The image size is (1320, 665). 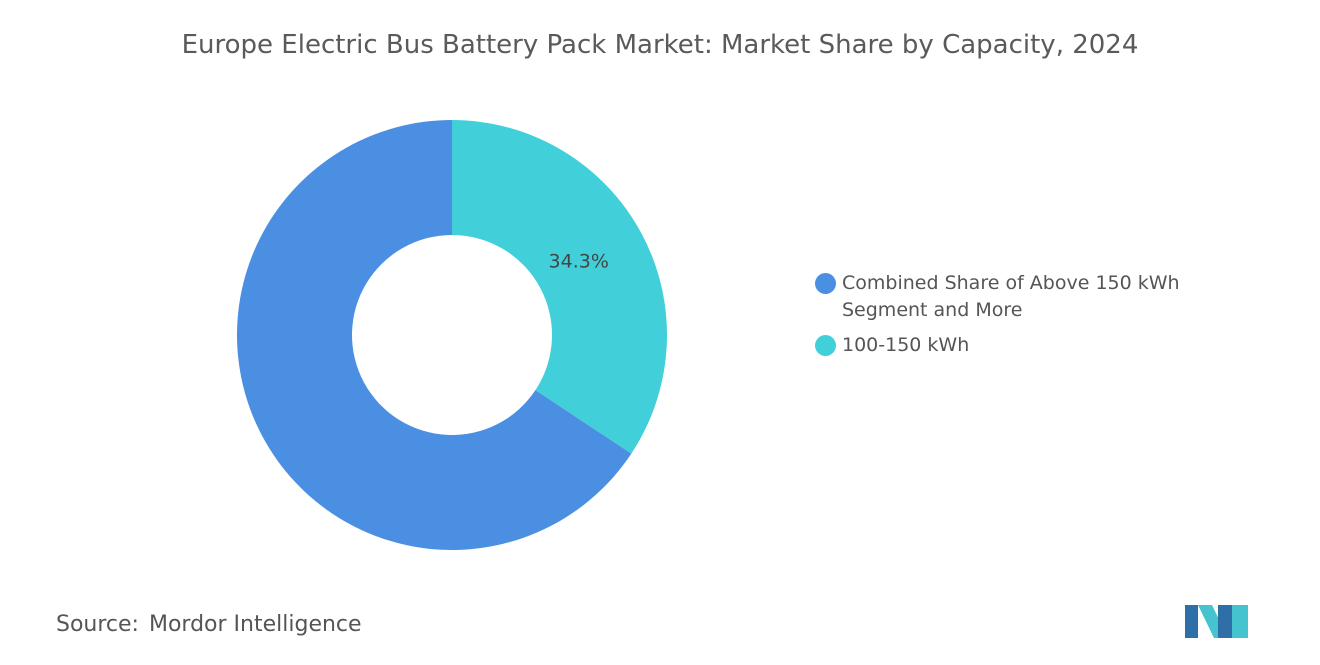 I want to click on data-label: 34.3%, so click(x=579, y=261).